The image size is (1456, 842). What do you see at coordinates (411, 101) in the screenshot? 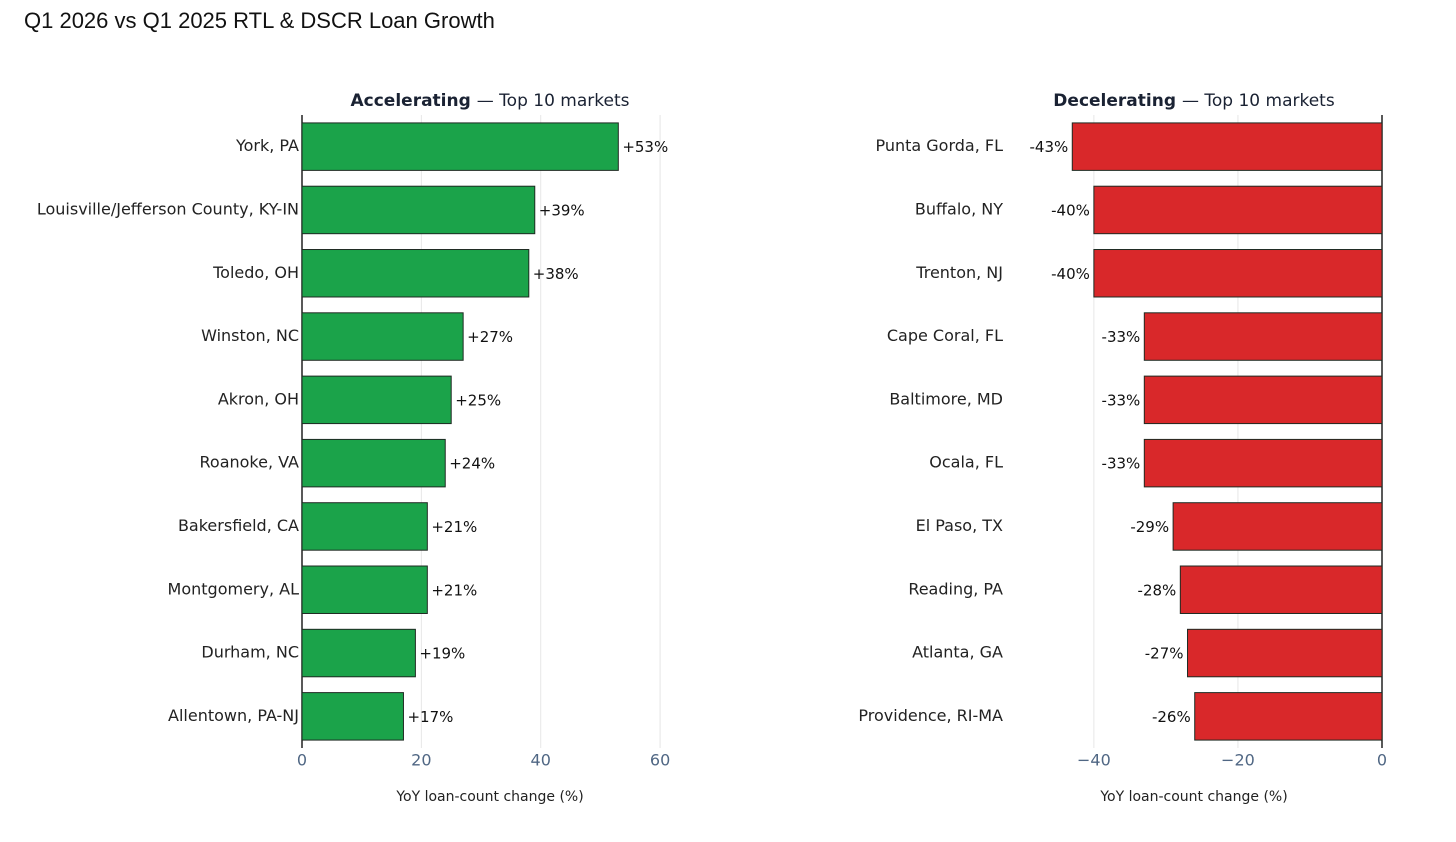
I see `subplot-title-bold: Accelerating` at bounding box center [411, 101].